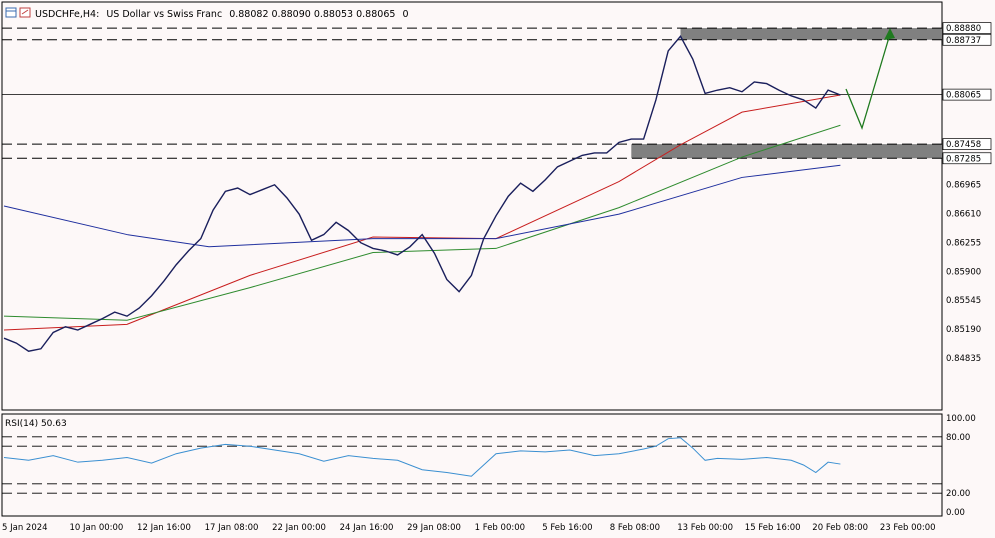 The image size is (995, 538). Describe the element at coordinates (36, 424) in the screenshot. I see `rsi-caption: RSI(14) 50.63` at that location.